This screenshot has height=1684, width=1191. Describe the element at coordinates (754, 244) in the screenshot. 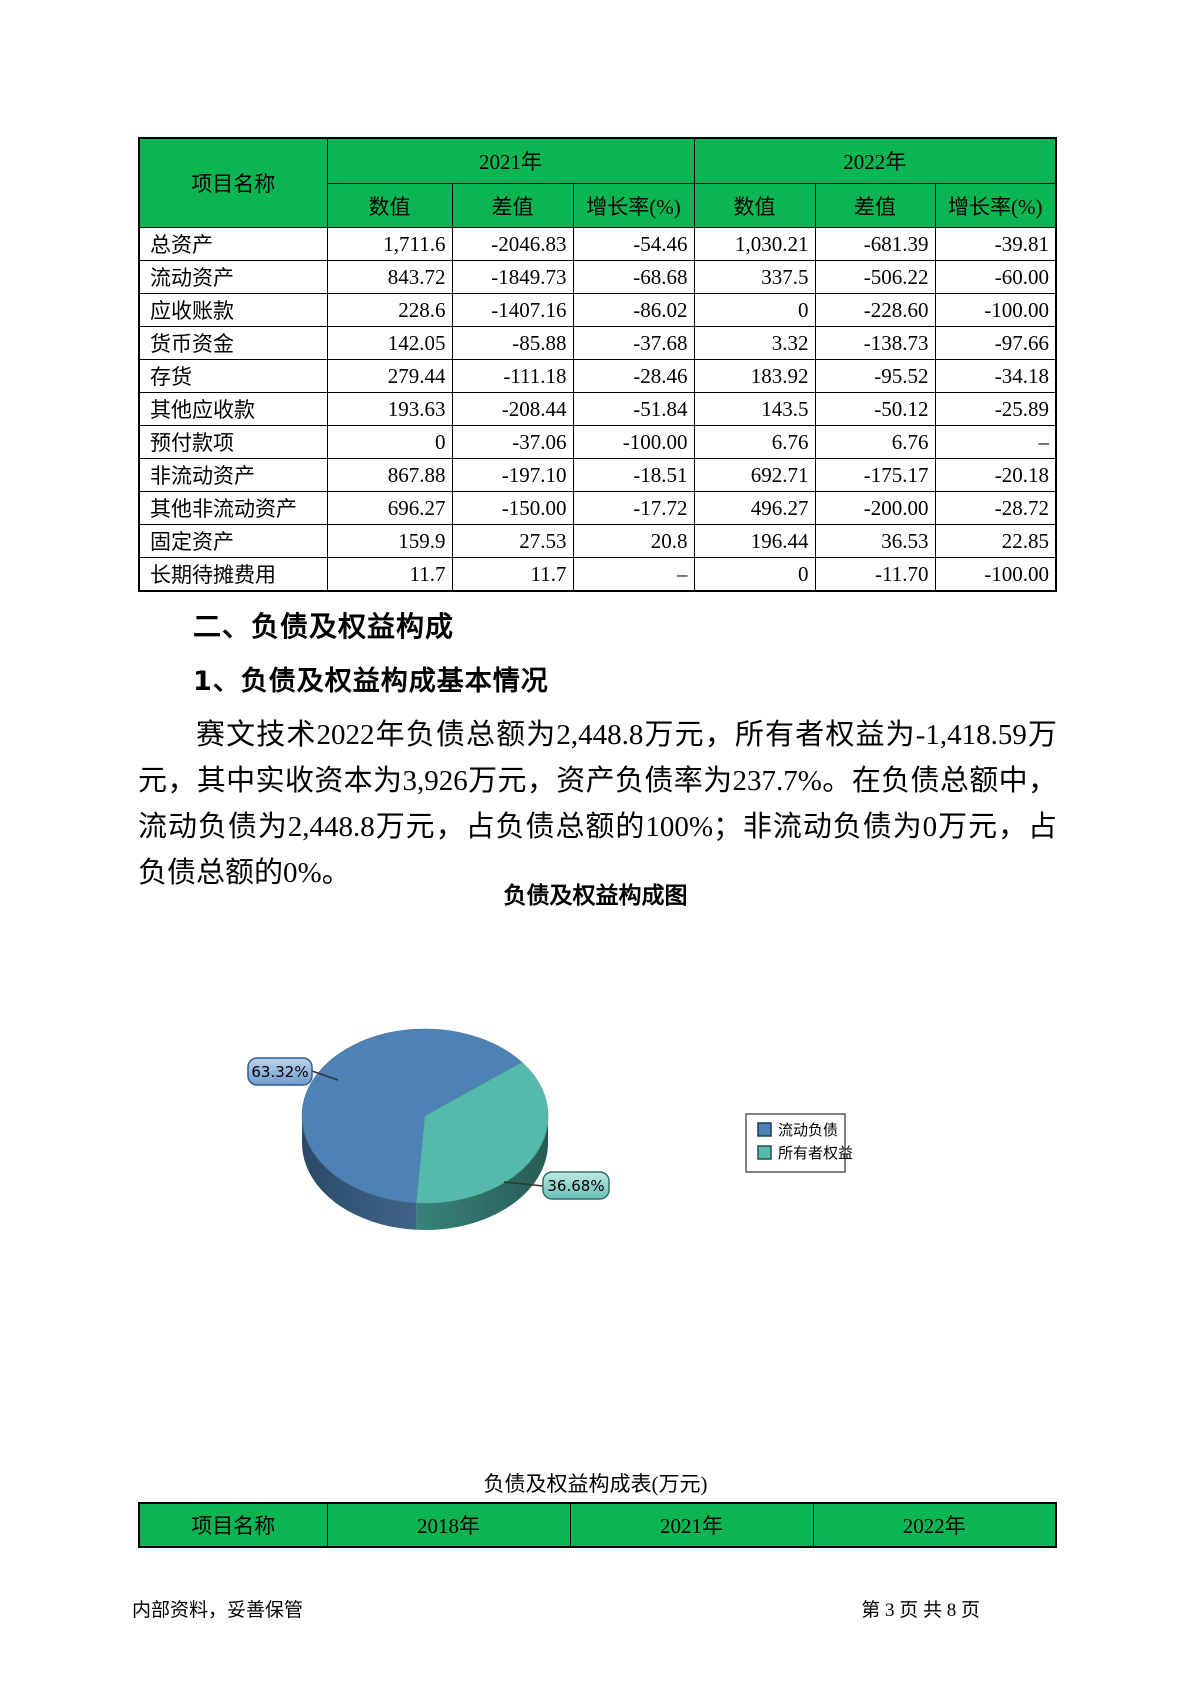

I see `cell-value: 1,030.21` at that location.